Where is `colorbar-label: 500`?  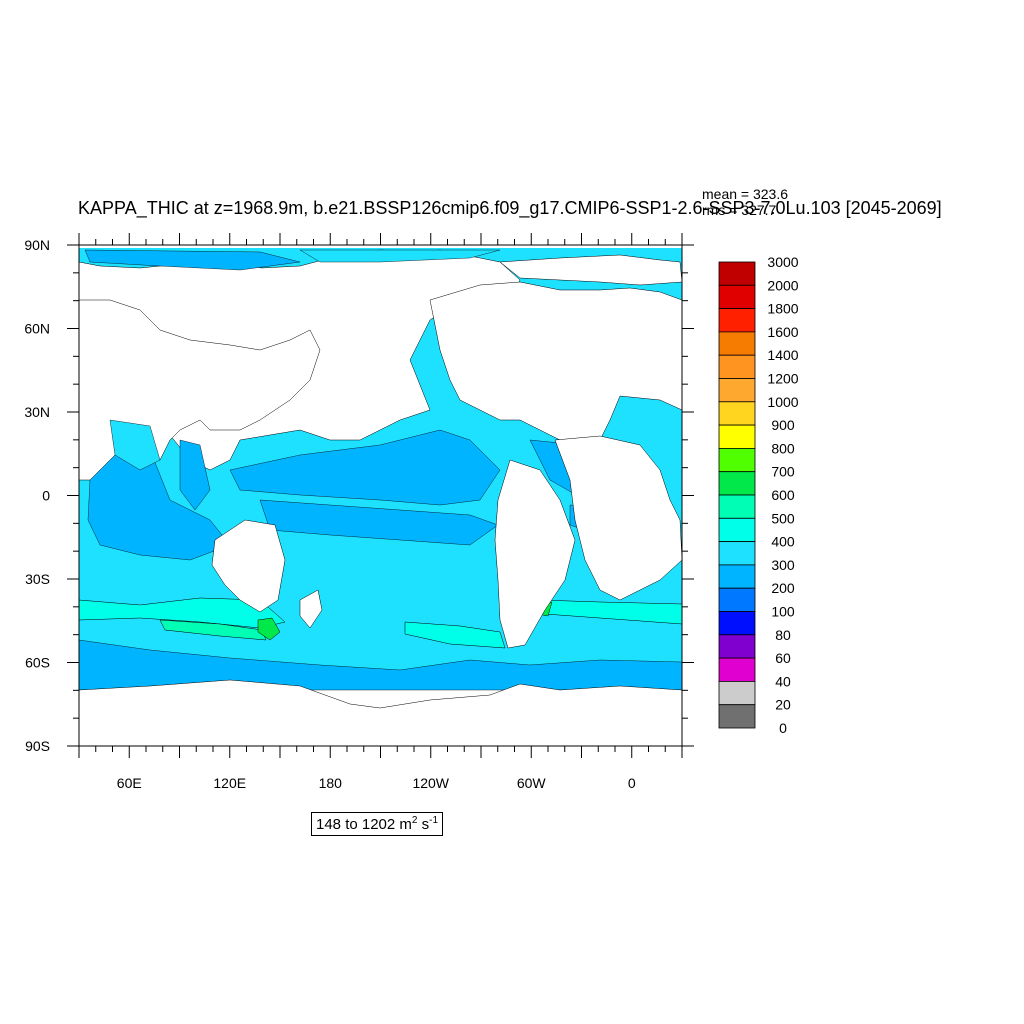 colorbar-label: 500 is located at coordinates (783, 518).